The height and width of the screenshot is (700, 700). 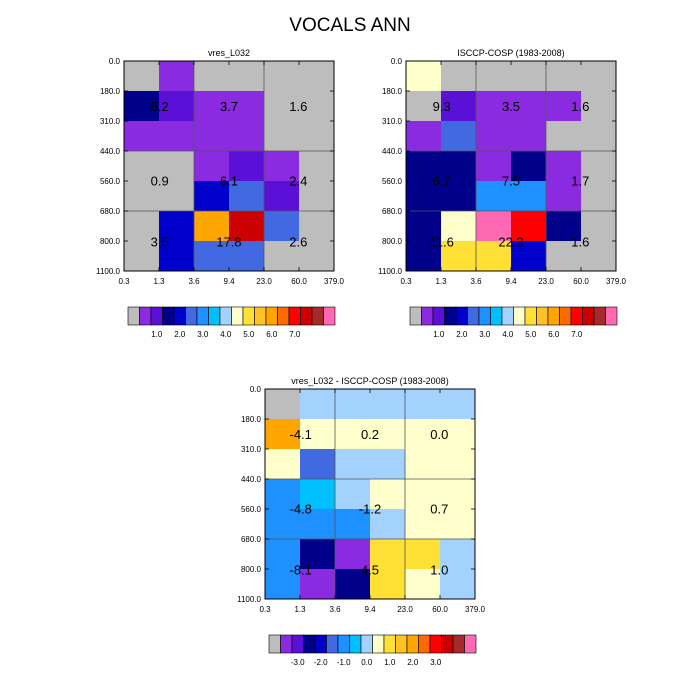 I want to click on group-value-label: 3.7, so click(x=229, y=106).